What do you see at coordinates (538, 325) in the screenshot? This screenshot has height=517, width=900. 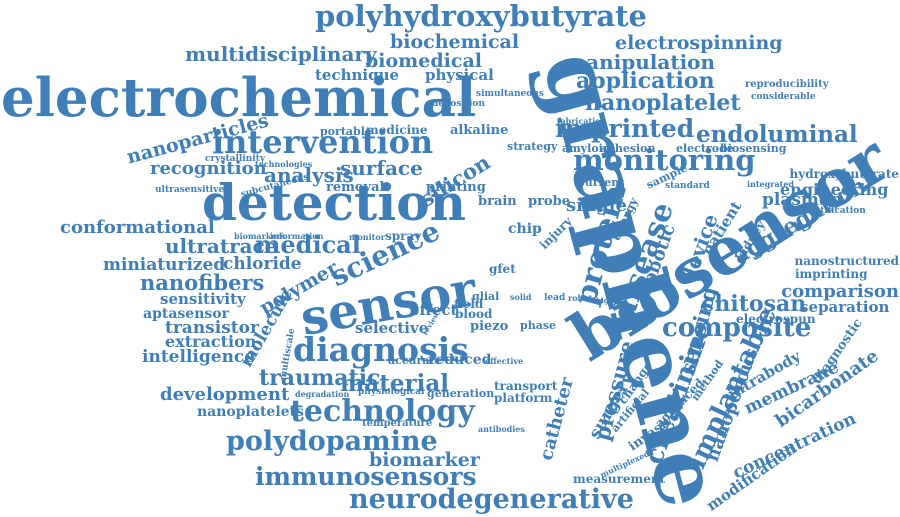 I see `word-phase: phase` at bounding box center [538, 325].